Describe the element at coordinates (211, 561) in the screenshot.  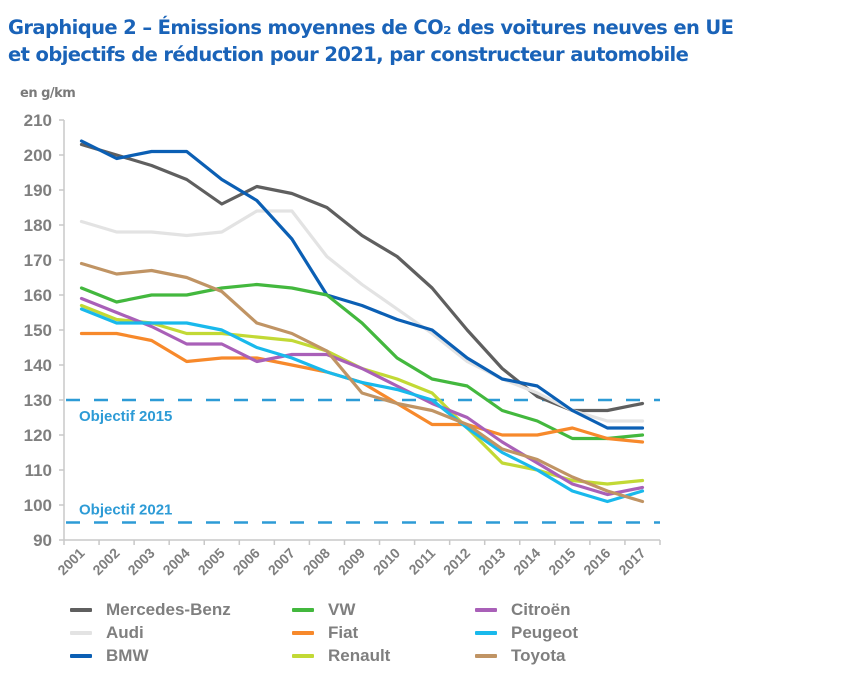
I see `x-tick-label: 2005` at that location.